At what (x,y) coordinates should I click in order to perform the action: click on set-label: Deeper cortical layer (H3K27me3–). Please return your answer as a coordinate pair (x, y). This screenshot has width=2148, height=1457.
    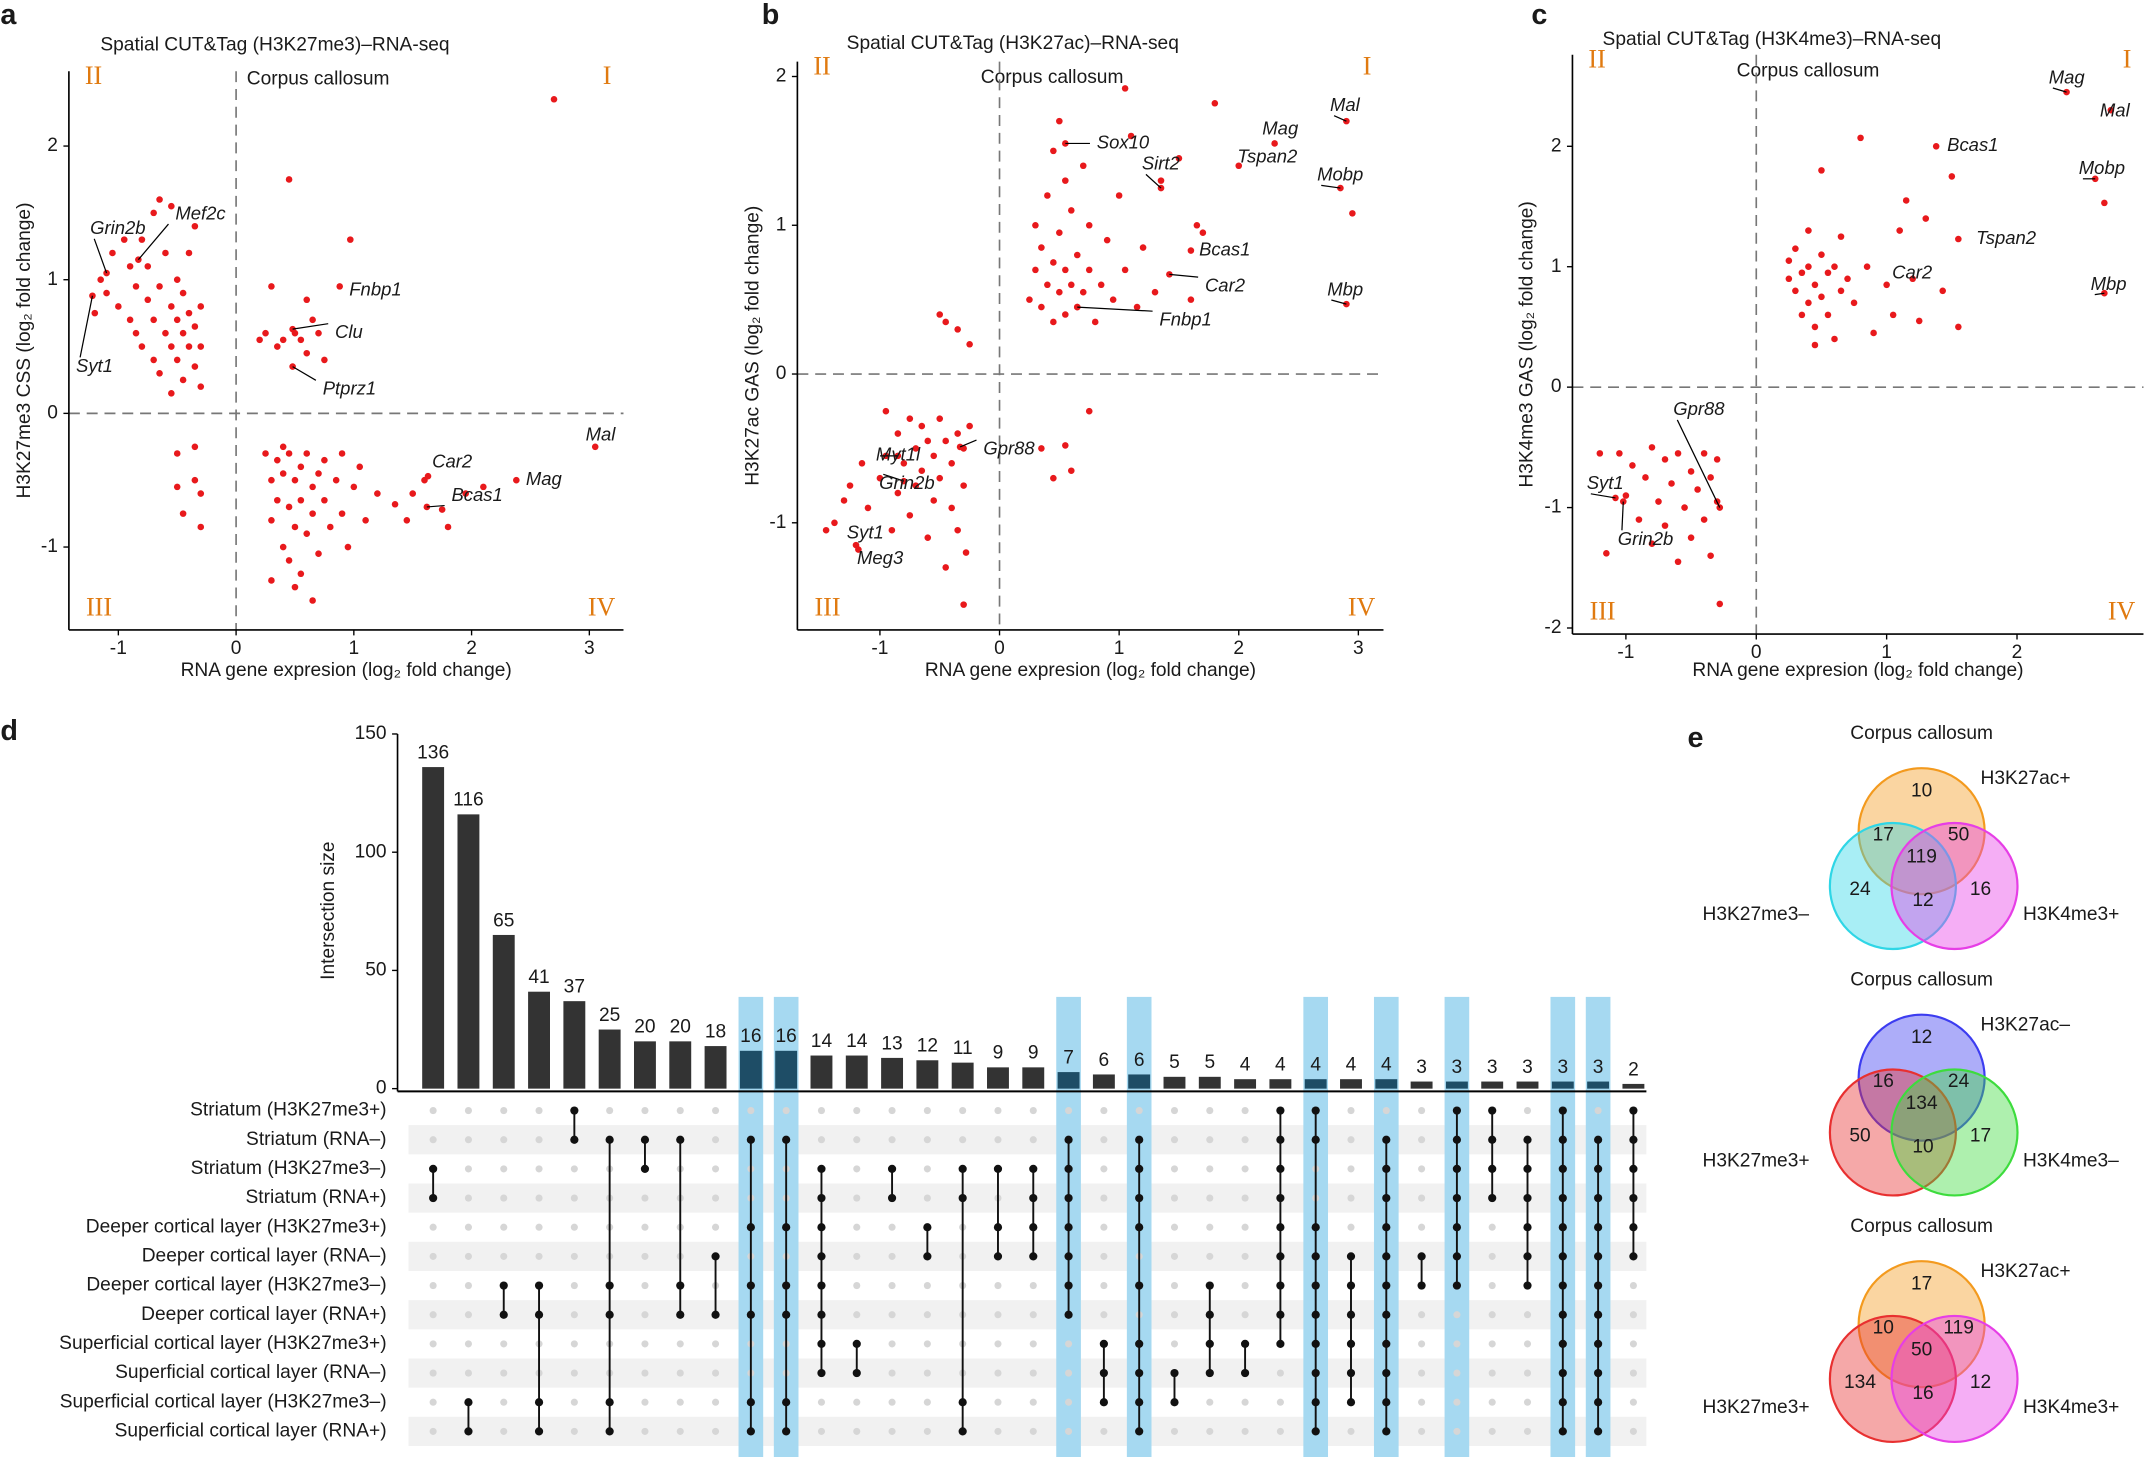
    Looking at the image, I should click on (236, 1285).